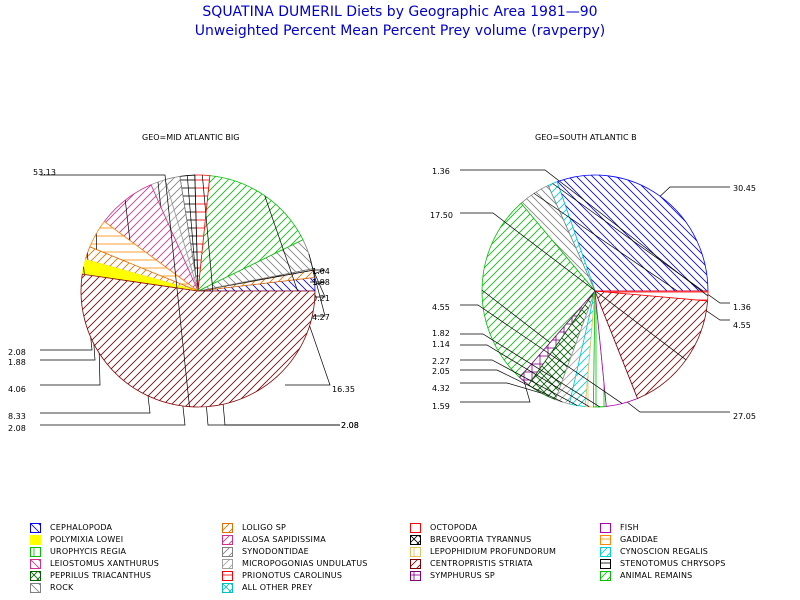 This screenshot has height=600, width=800. I want to click on legend-swatch-polymixia-lowei, so click(35, 540).